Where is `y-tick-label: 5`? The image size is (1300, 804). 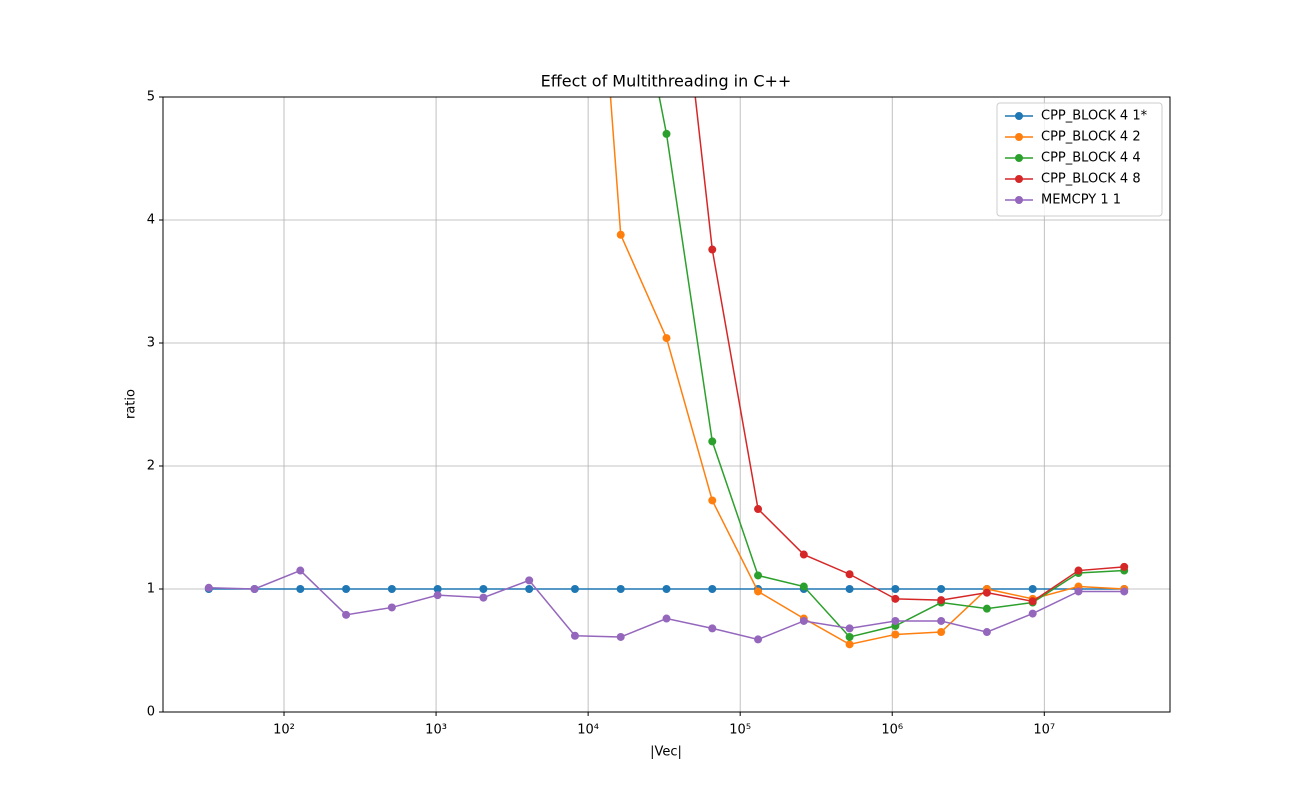 y-tick-label: 5 is located at coordinates (151, 97).